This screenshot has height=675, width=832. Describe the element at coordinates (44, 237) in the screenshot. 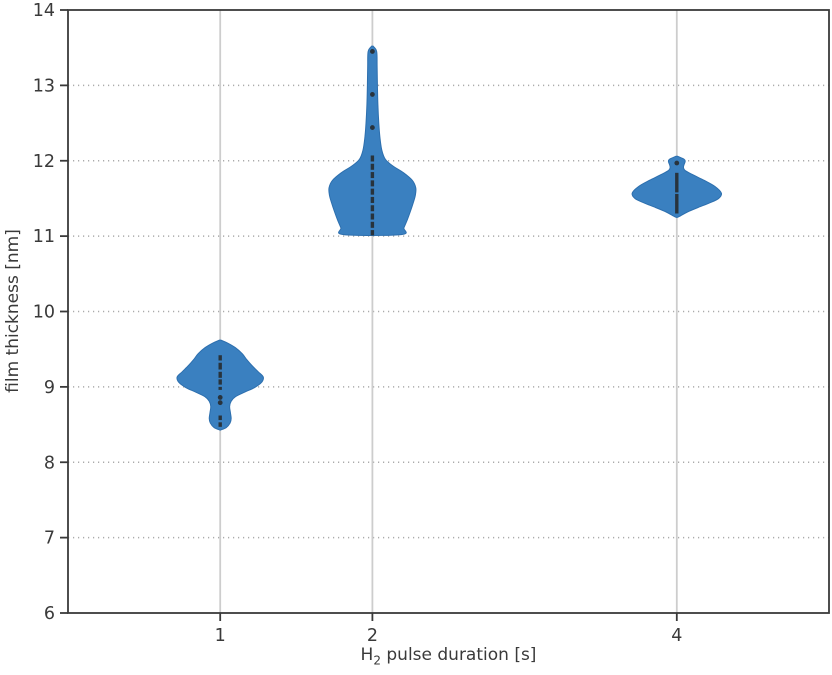

I see `y-tick-label: 11` at that location.